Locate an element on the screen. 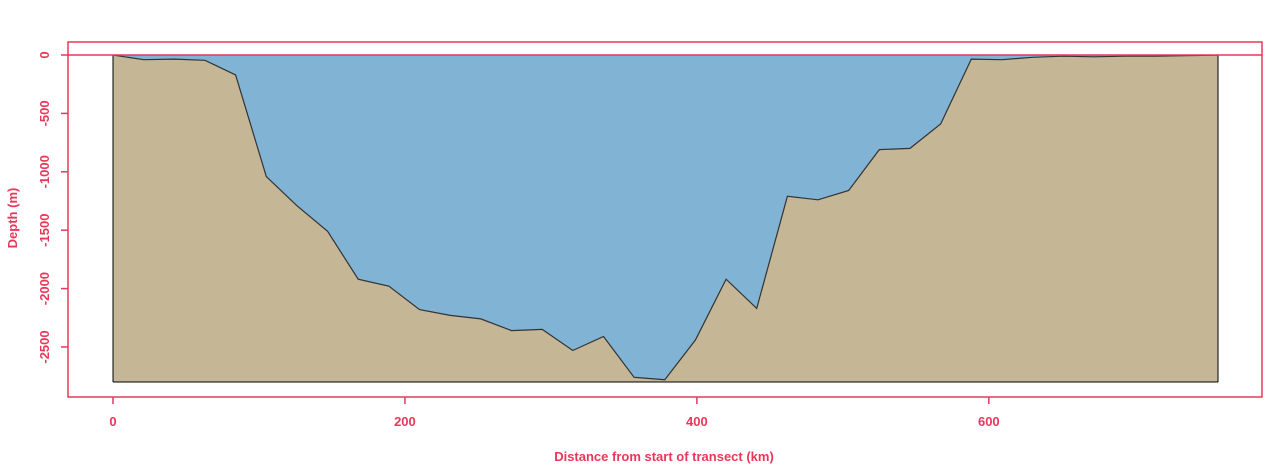  y-tick-label: -2000 is located at coordinates (44, 288).